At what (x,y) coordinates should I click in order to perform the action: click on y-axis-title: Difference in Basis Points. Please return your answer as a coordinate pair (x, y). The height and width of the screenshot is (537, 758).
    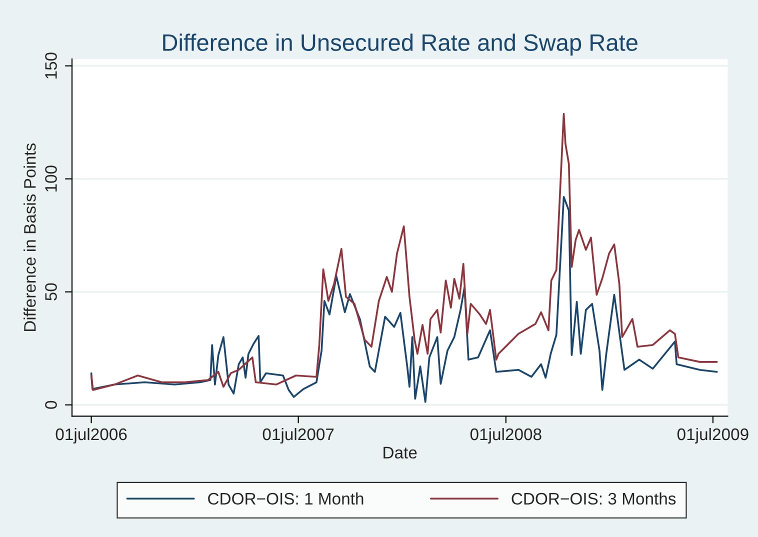
    Looking at the image, I should click on (30, 237).